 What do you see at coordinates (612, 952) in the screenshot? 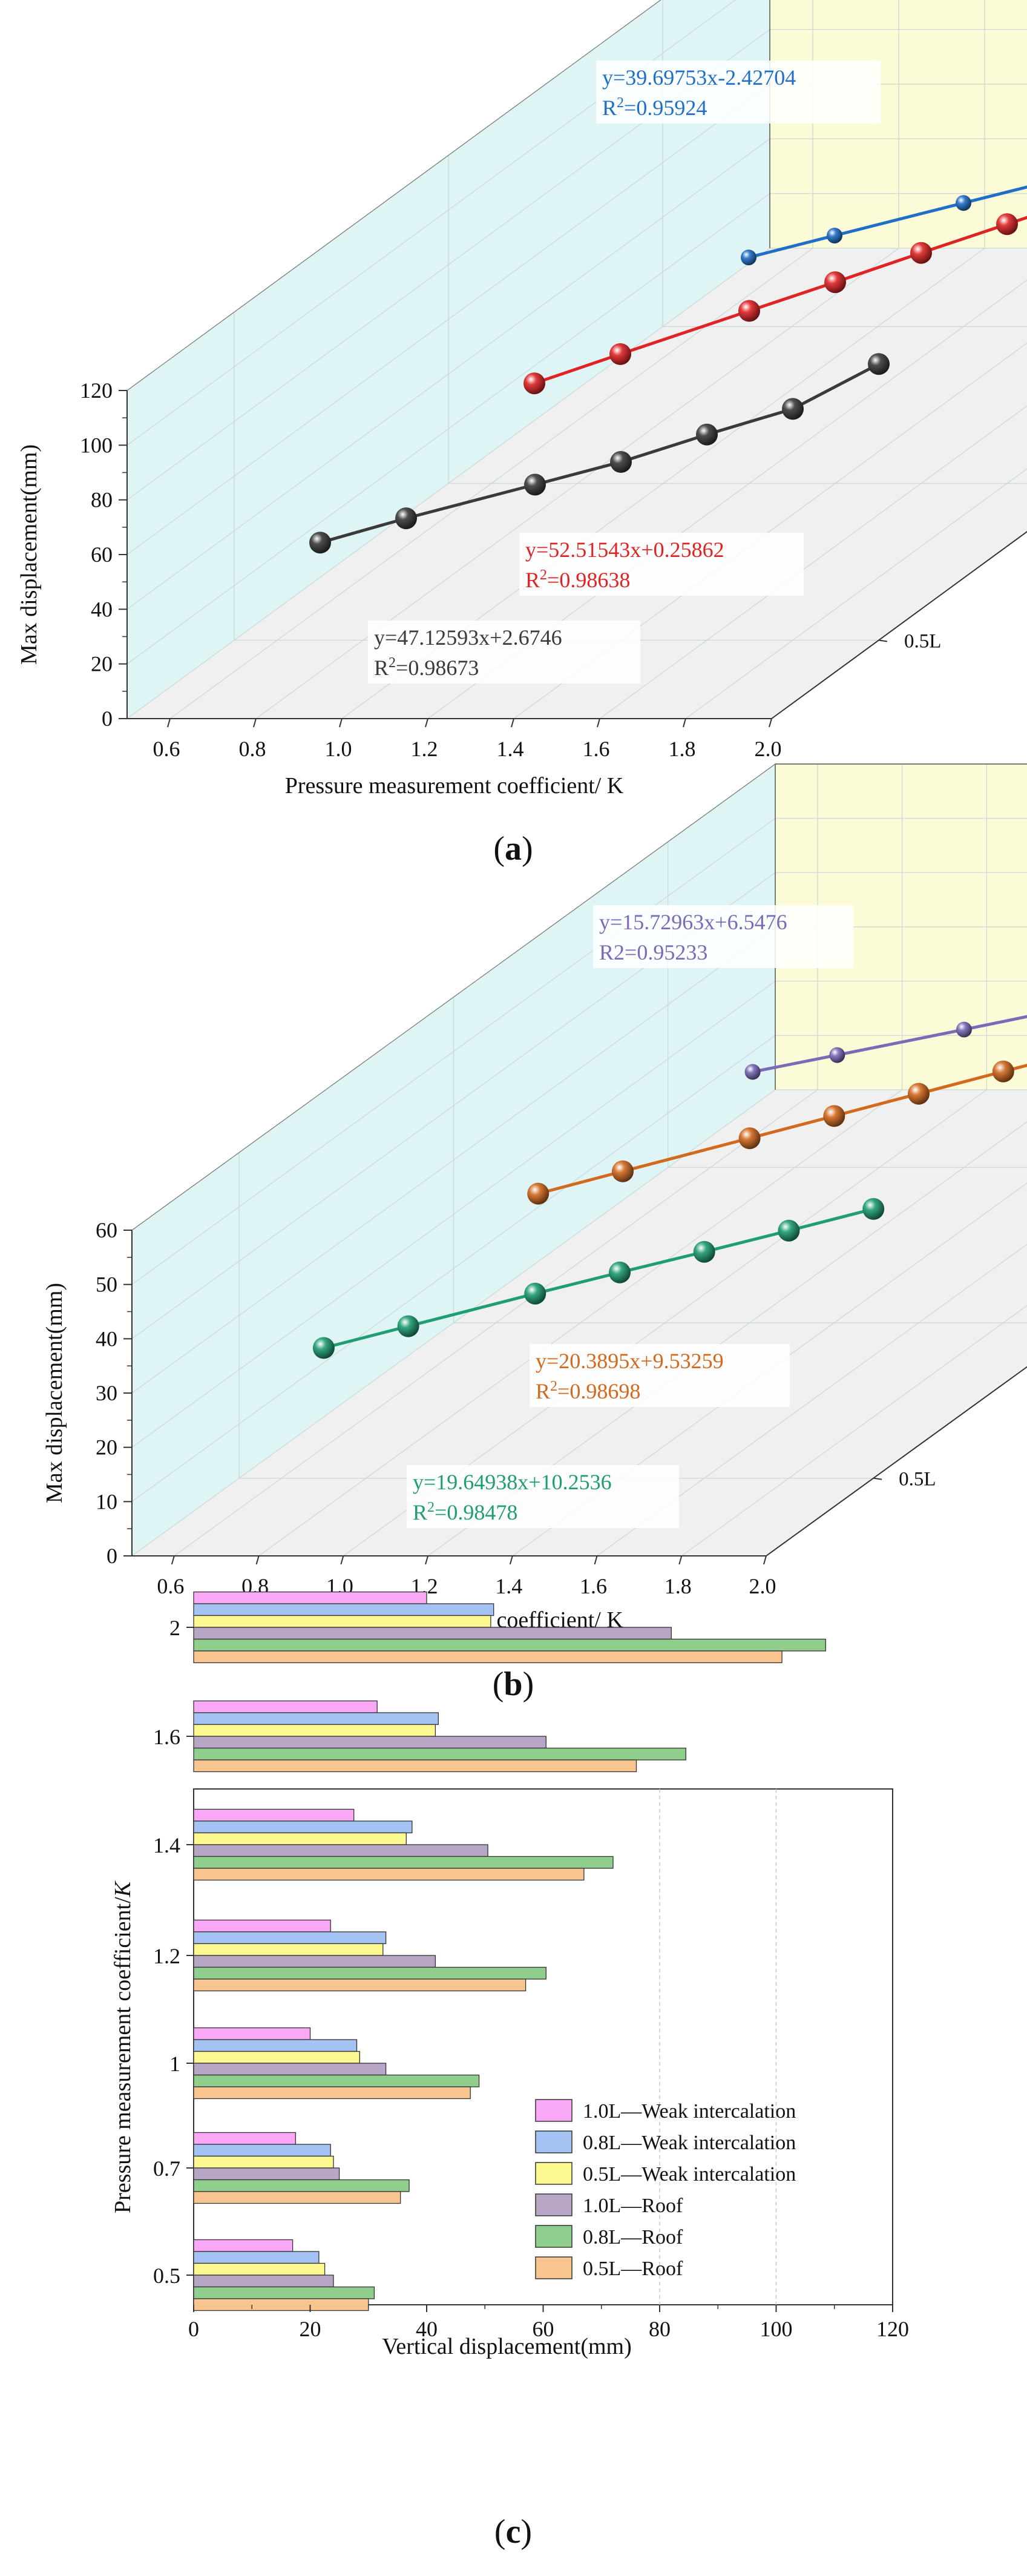
I see `r-squared-base: R2` at bounding box center [612, 952].